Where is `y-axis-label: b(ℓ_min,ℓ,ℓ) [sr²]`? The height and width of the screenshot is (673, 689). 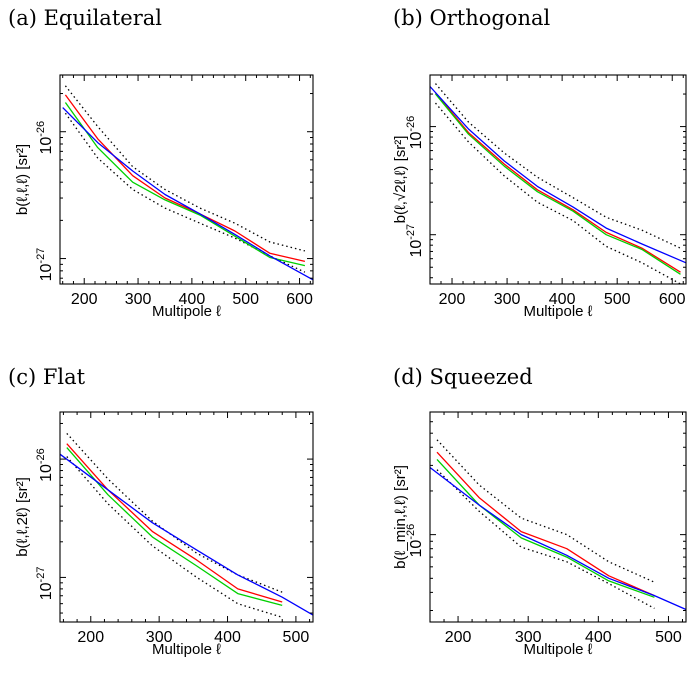
y-axis-label: b(ℓ_min,ℓ,ℓ) [sr²] is located at coordinates (400, 517).